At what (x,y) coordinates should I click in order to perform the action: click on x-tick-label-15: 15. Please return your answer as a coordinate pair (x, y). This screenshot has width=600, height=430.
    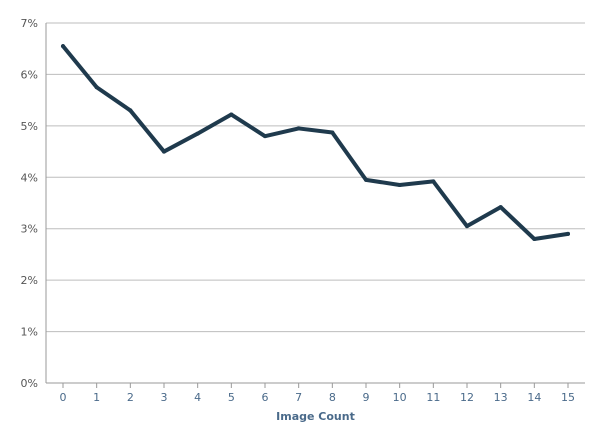
    Looking at the image, I should click on (568, 397).